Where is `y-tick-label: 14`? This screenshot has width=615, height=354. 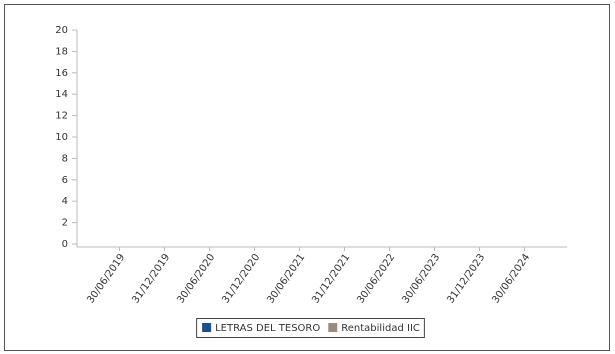
y-tick-label: 14 is located at coordinates (61, 94).